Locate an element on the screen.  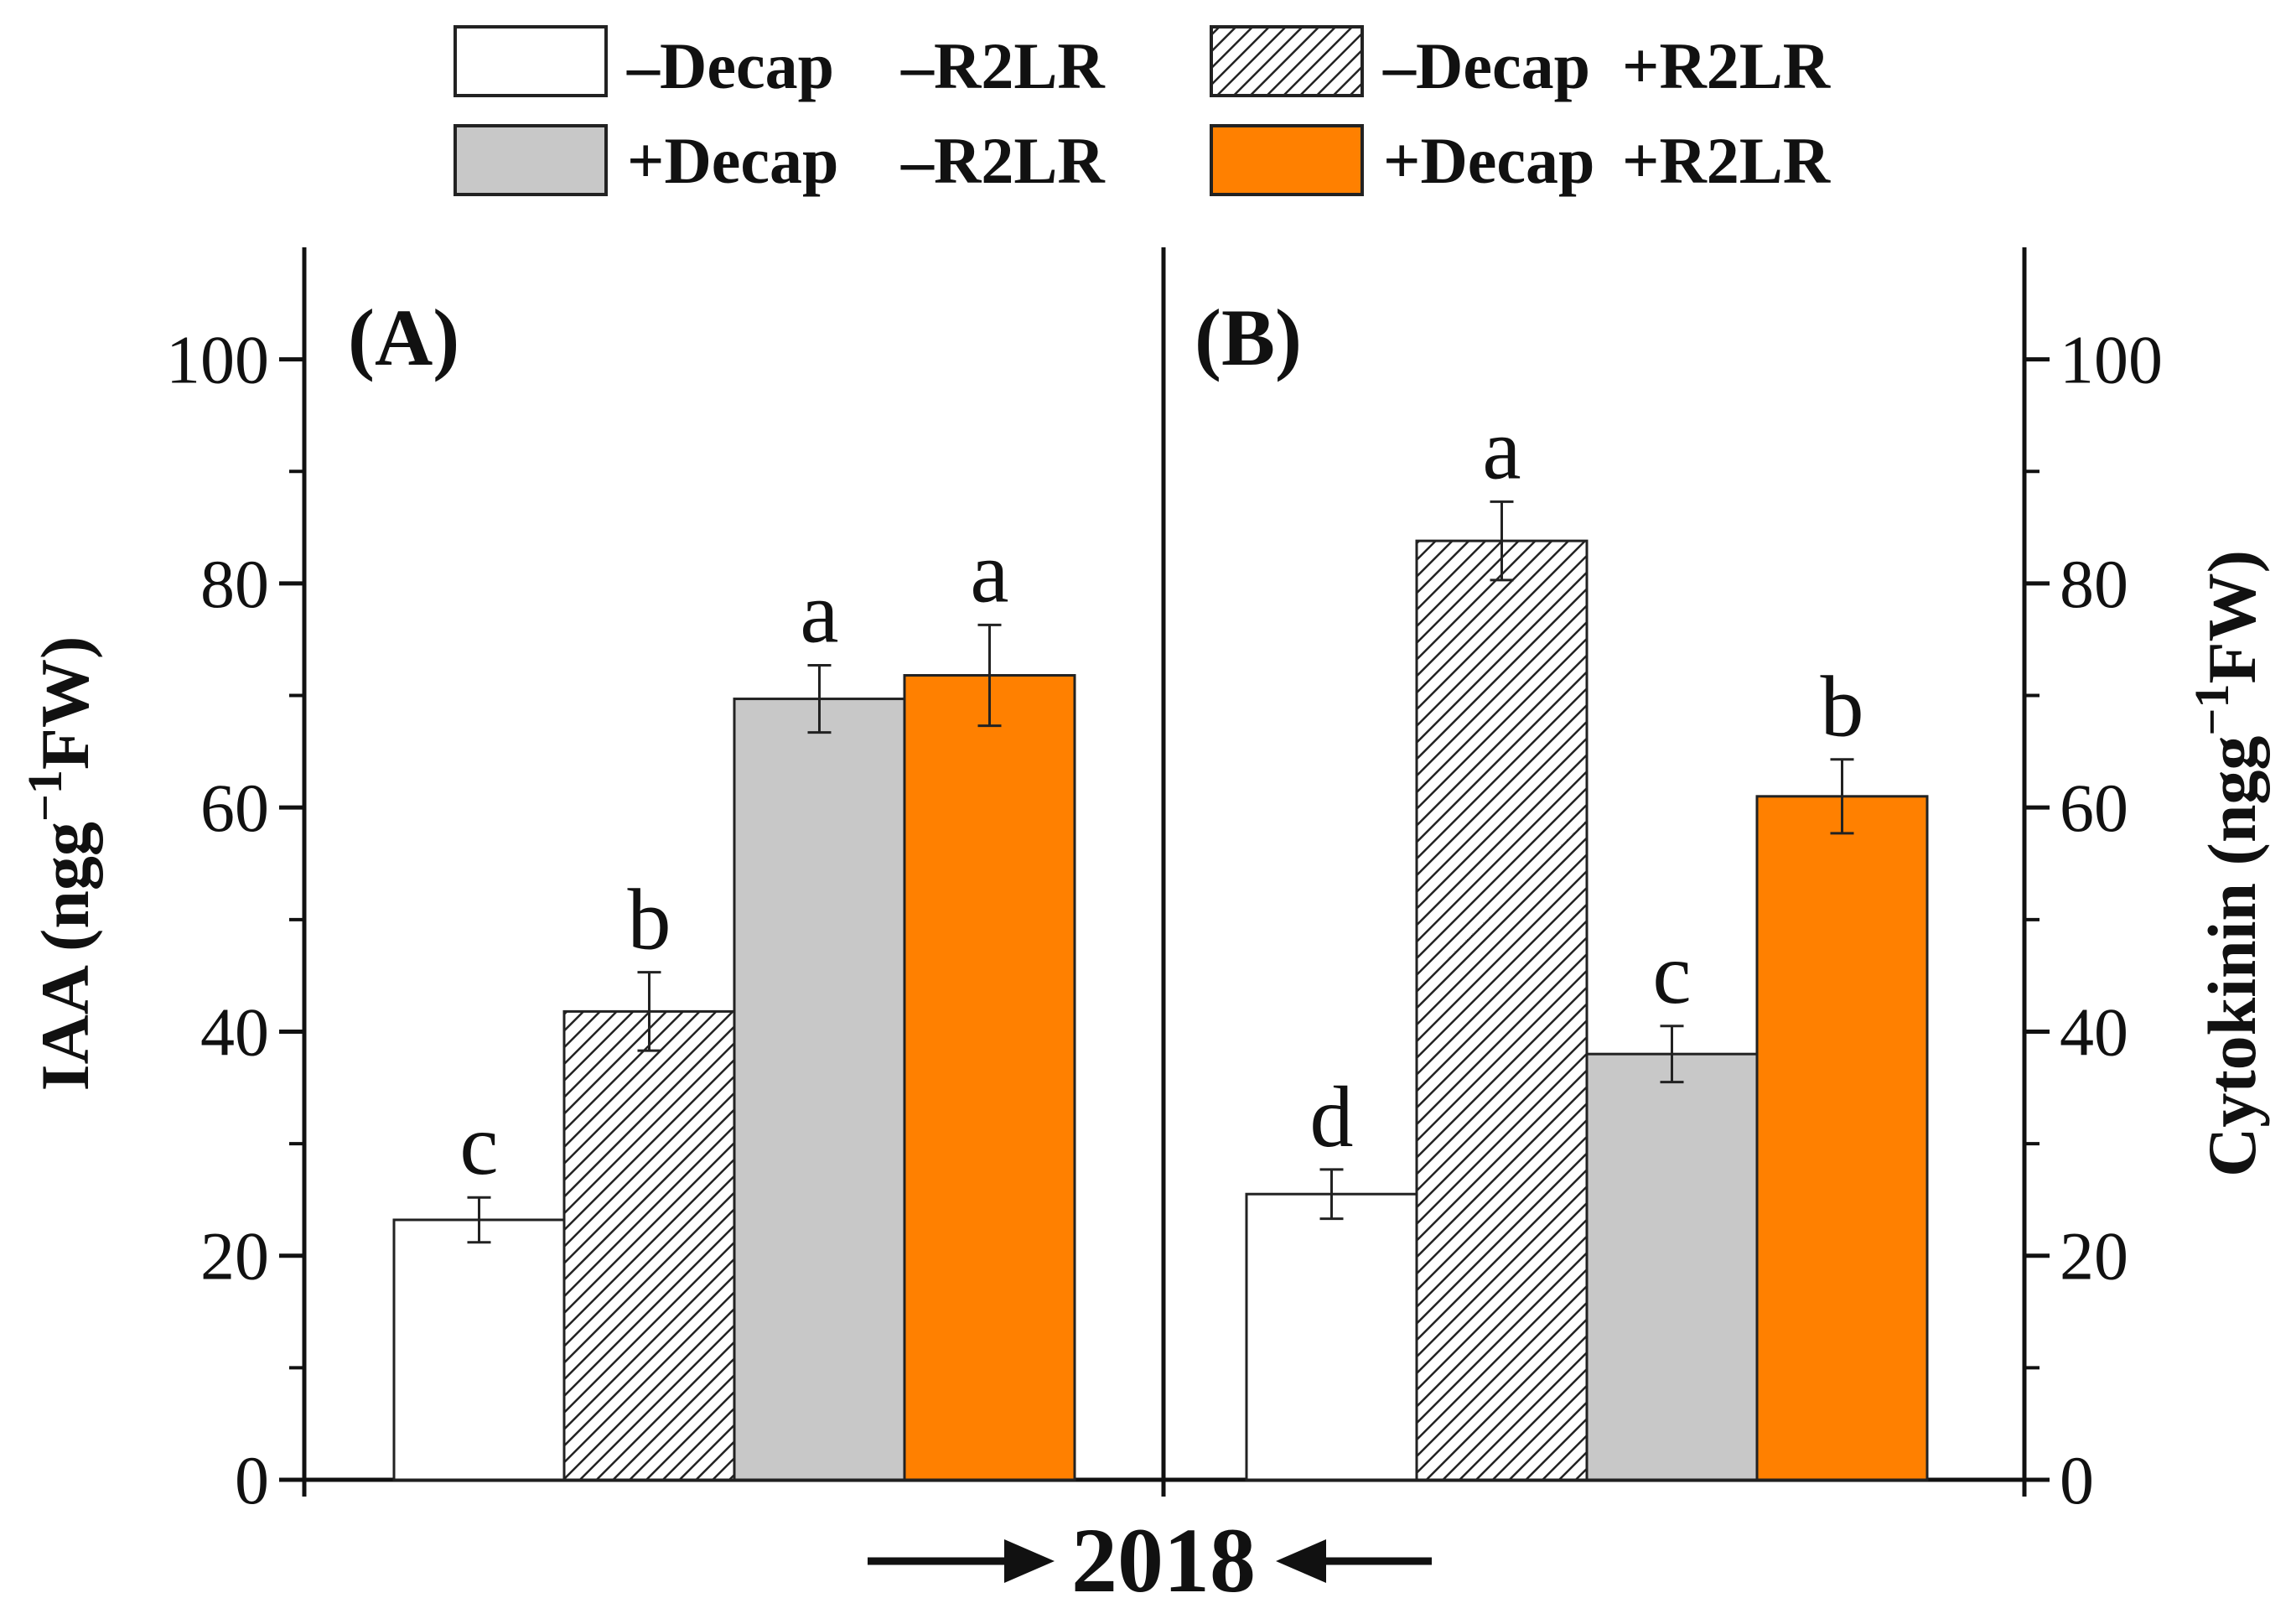
significance-letter-2-2: a is located at coordinates (1501, 449).